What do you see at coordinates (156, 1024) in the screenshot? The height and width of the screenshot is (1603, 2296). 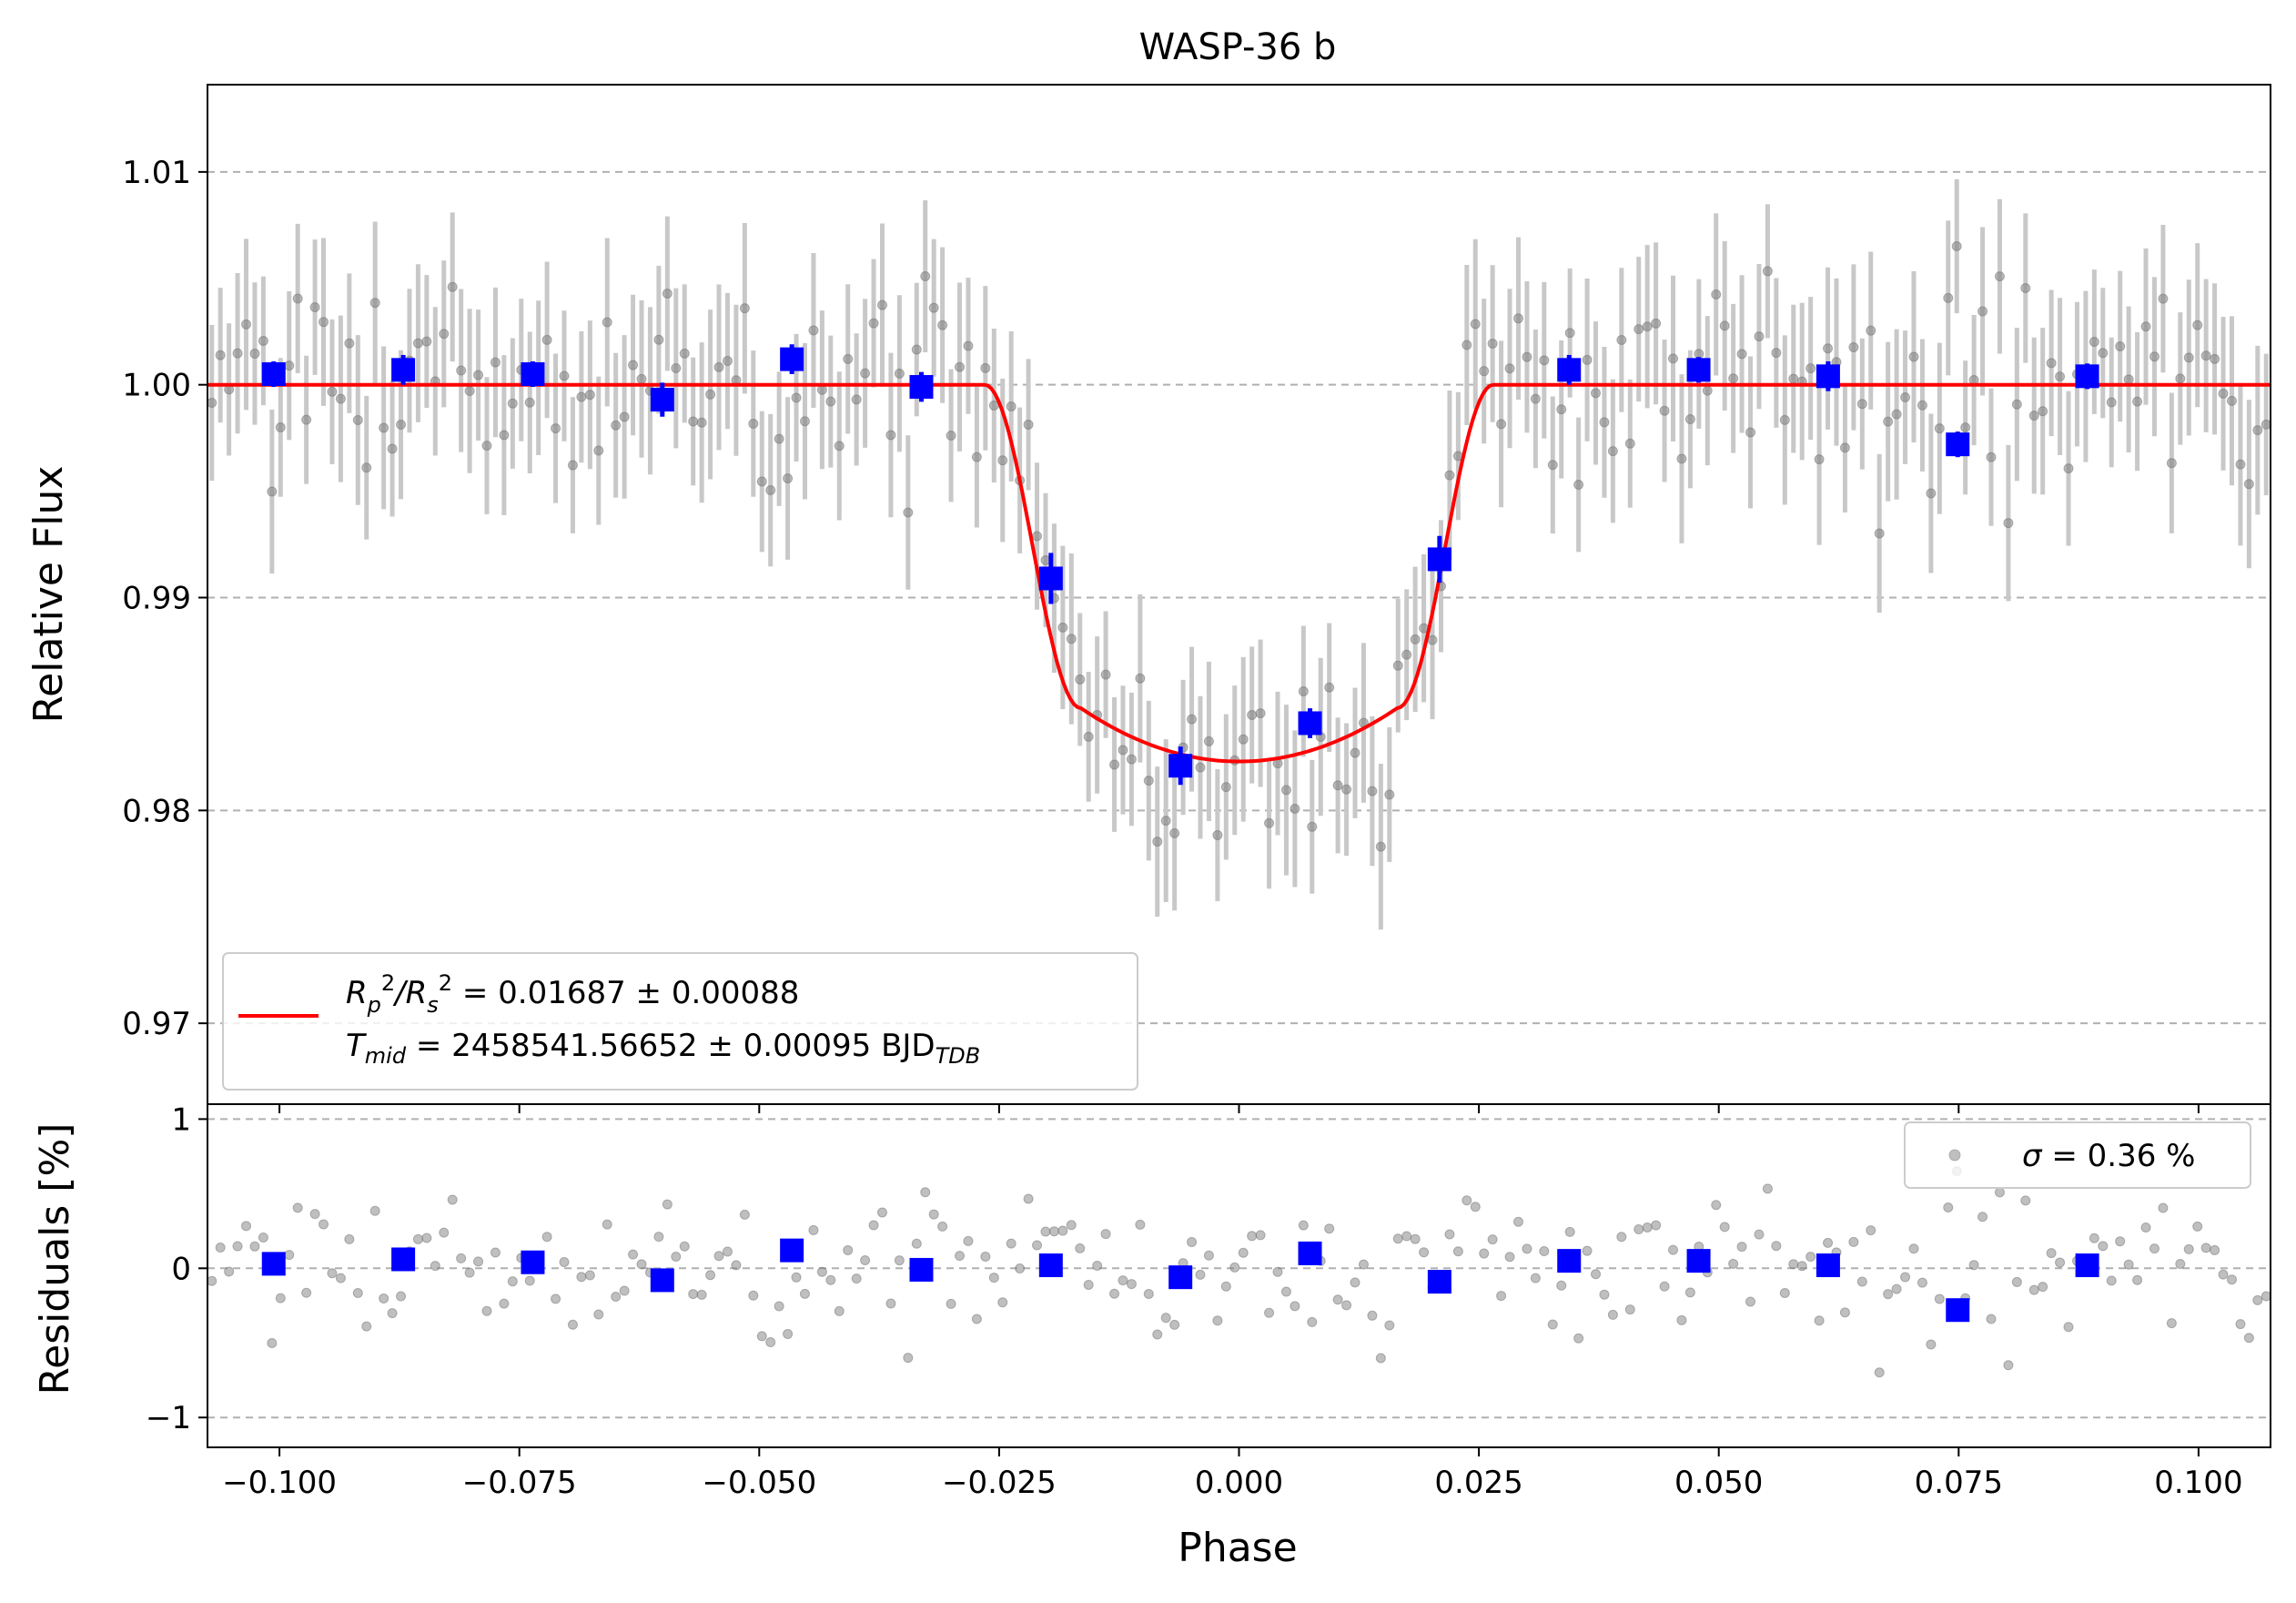 I see `top-ytick-label: 0.97` at bounding box center [156, 1024].